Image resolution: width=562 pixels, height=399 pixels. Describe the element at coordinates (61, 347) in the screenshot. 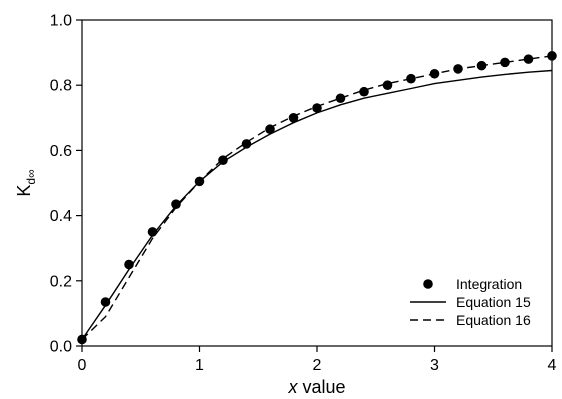

I see `y-tick-label: 0.0` at that location.